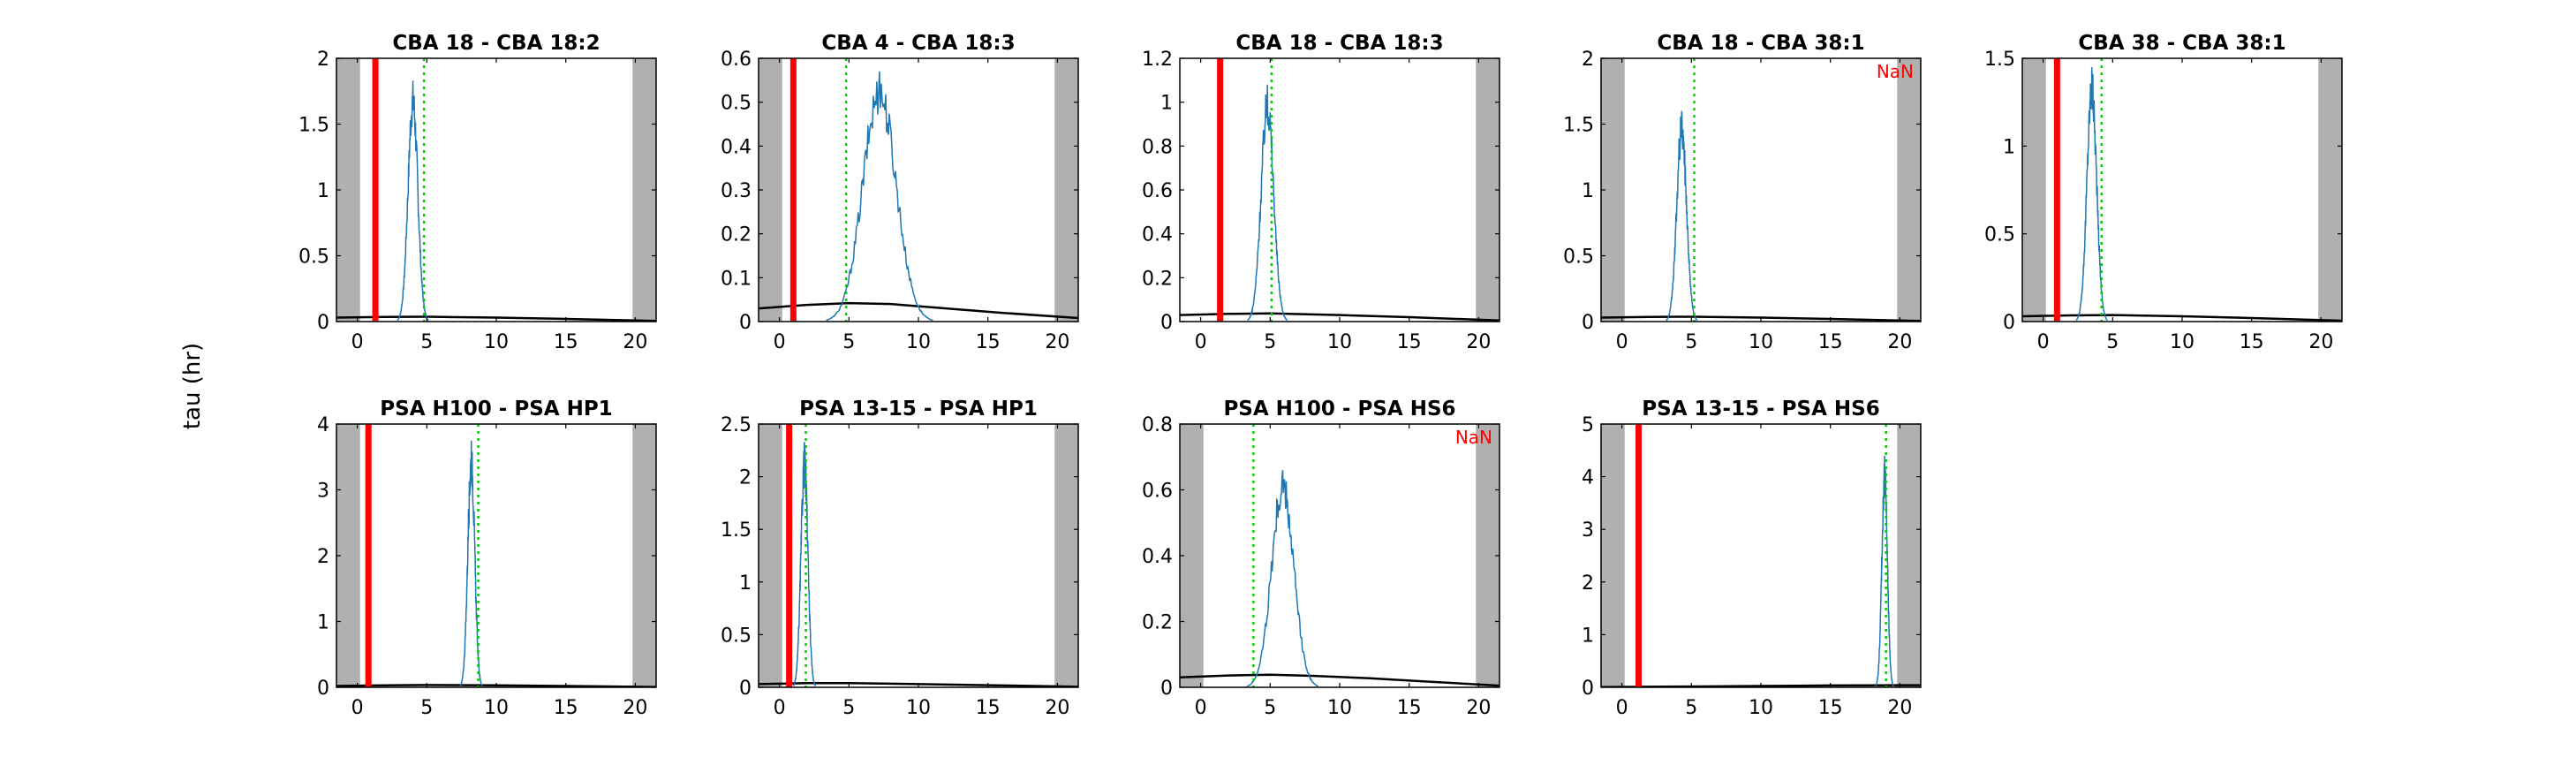 The height and width of the screenshot is (773, 2576). Describe the element at coordinates (919, 409) in the screenshot. I see `subplot-title: PSA 13-15 - PSA HP1` at that location.